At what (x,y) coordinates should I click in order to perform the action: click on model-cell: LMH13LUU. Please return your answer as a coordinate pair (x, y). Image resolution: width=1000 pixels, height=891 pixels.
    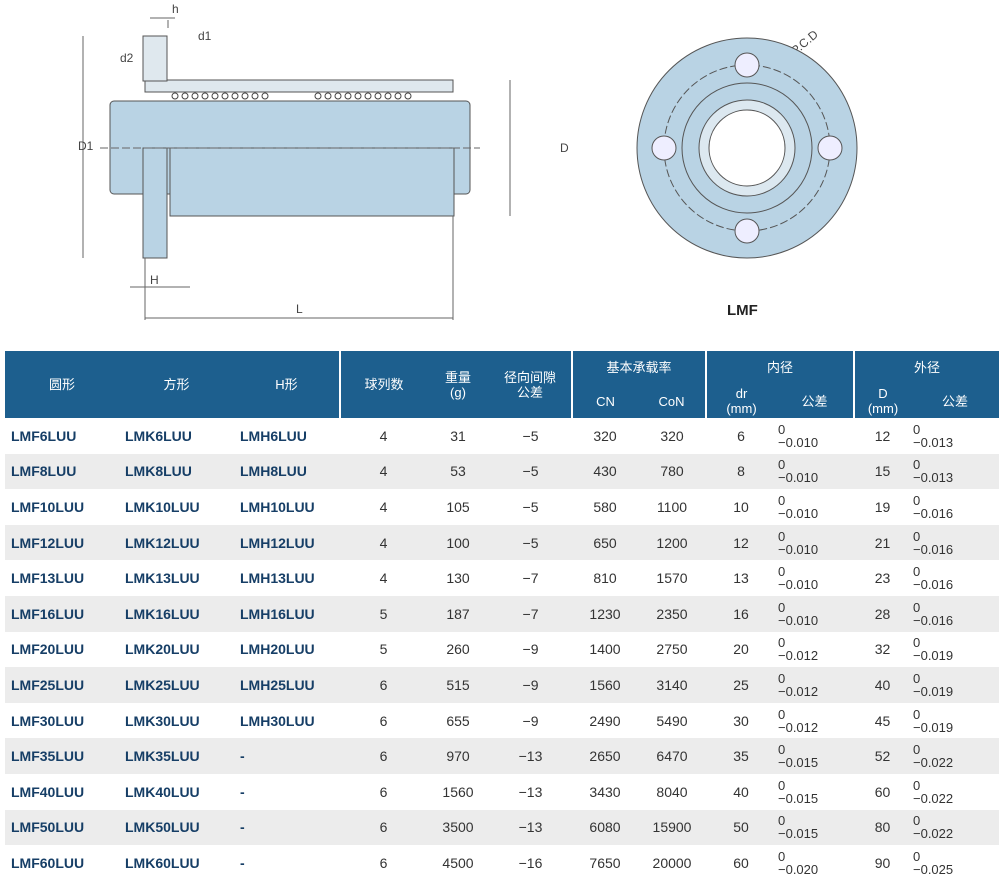
    Looking at the image, I should click on (277, 578).